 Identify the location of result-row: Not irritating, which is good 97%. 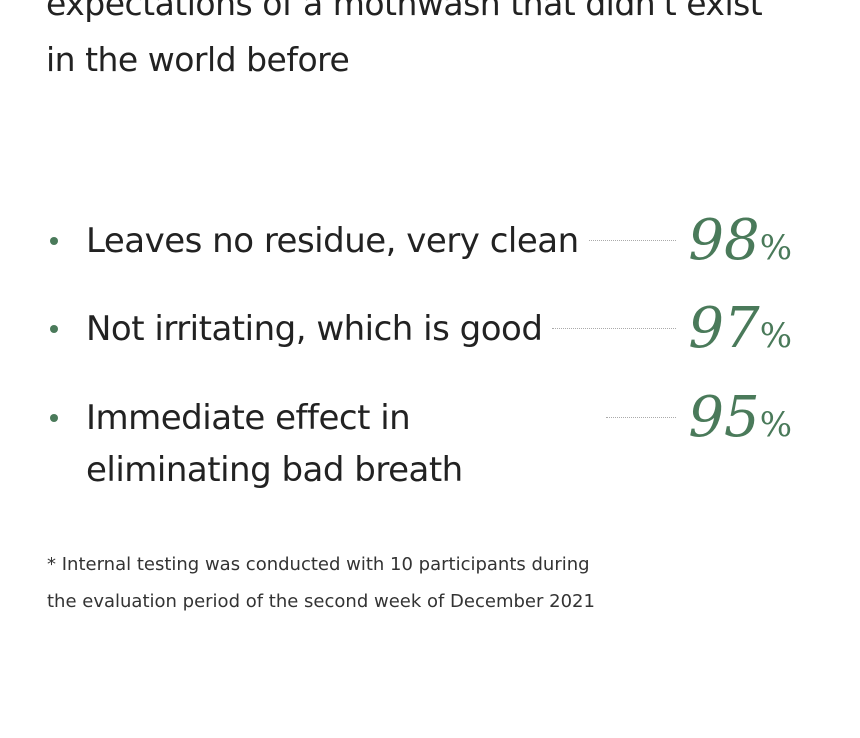
(419, 331).